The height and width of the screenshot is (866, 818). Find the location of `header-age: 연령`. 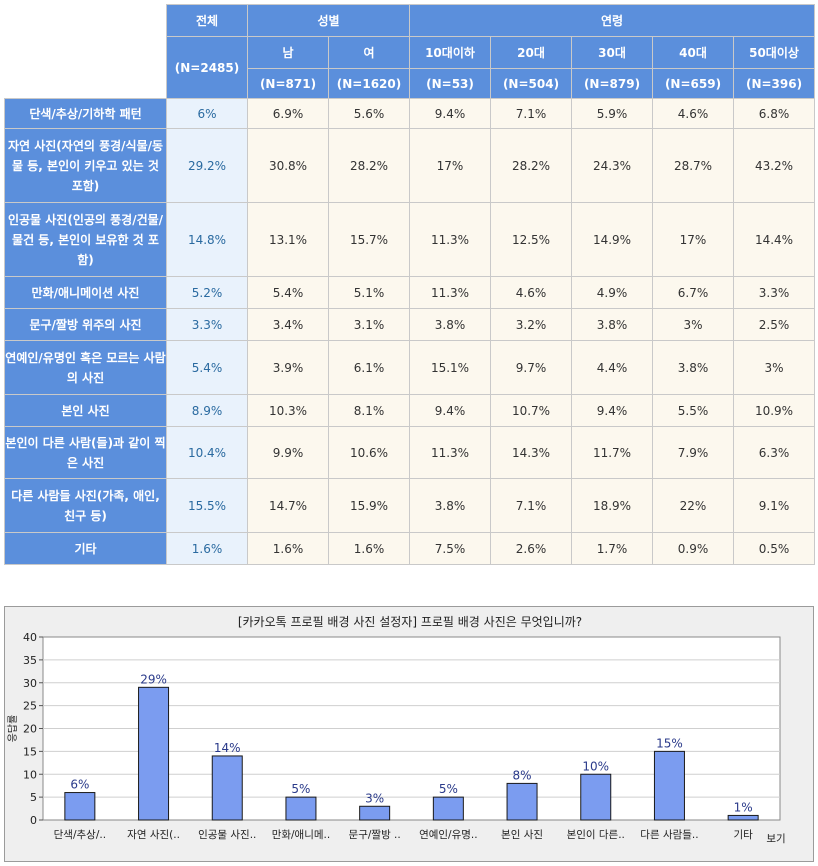

header-age: 연령 is located at coordinates (612, 20).